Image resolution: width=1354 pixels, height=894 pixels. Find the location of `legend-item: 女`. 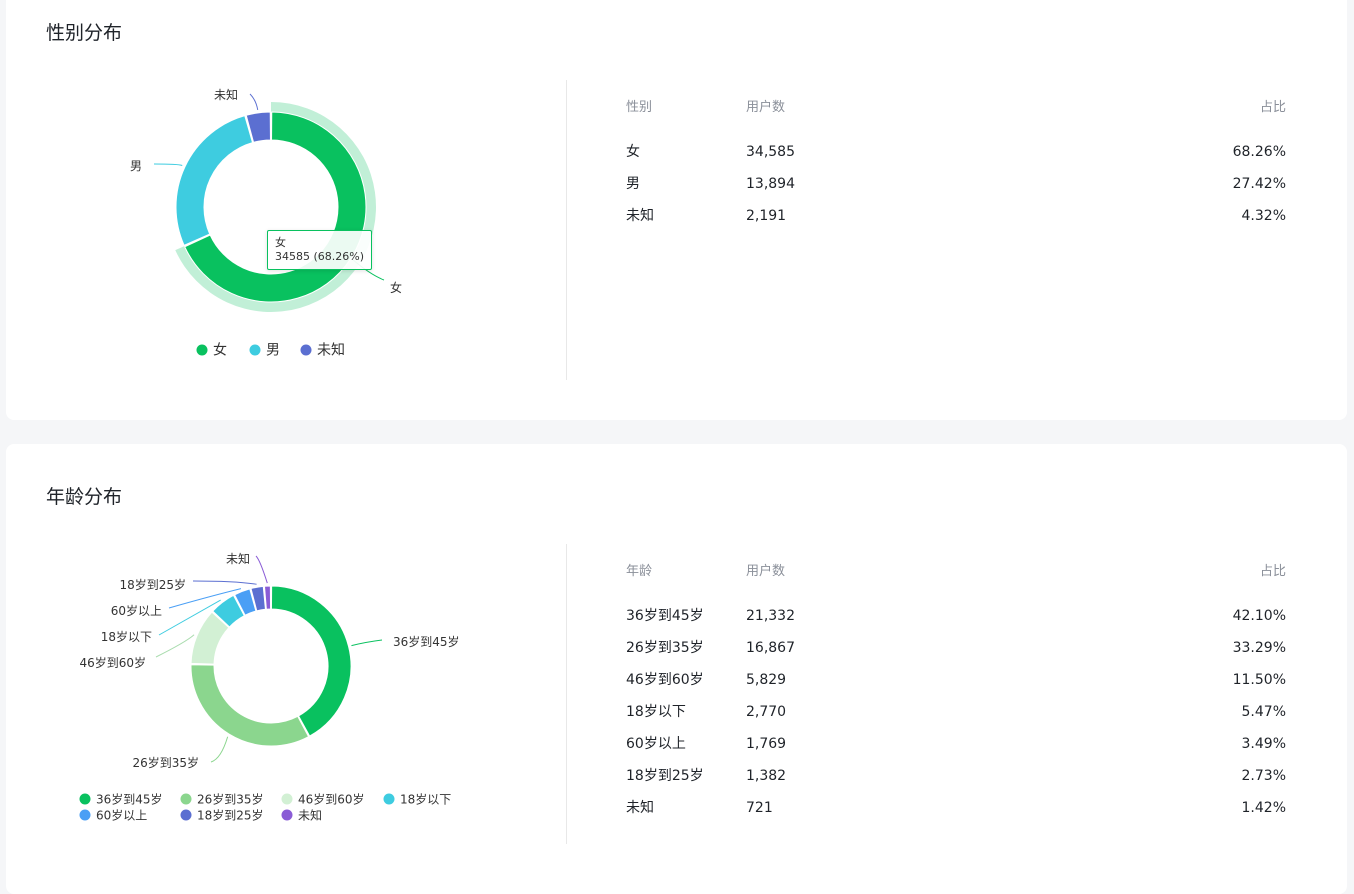

legend-item: 女 is located at coordinates (212, 350).